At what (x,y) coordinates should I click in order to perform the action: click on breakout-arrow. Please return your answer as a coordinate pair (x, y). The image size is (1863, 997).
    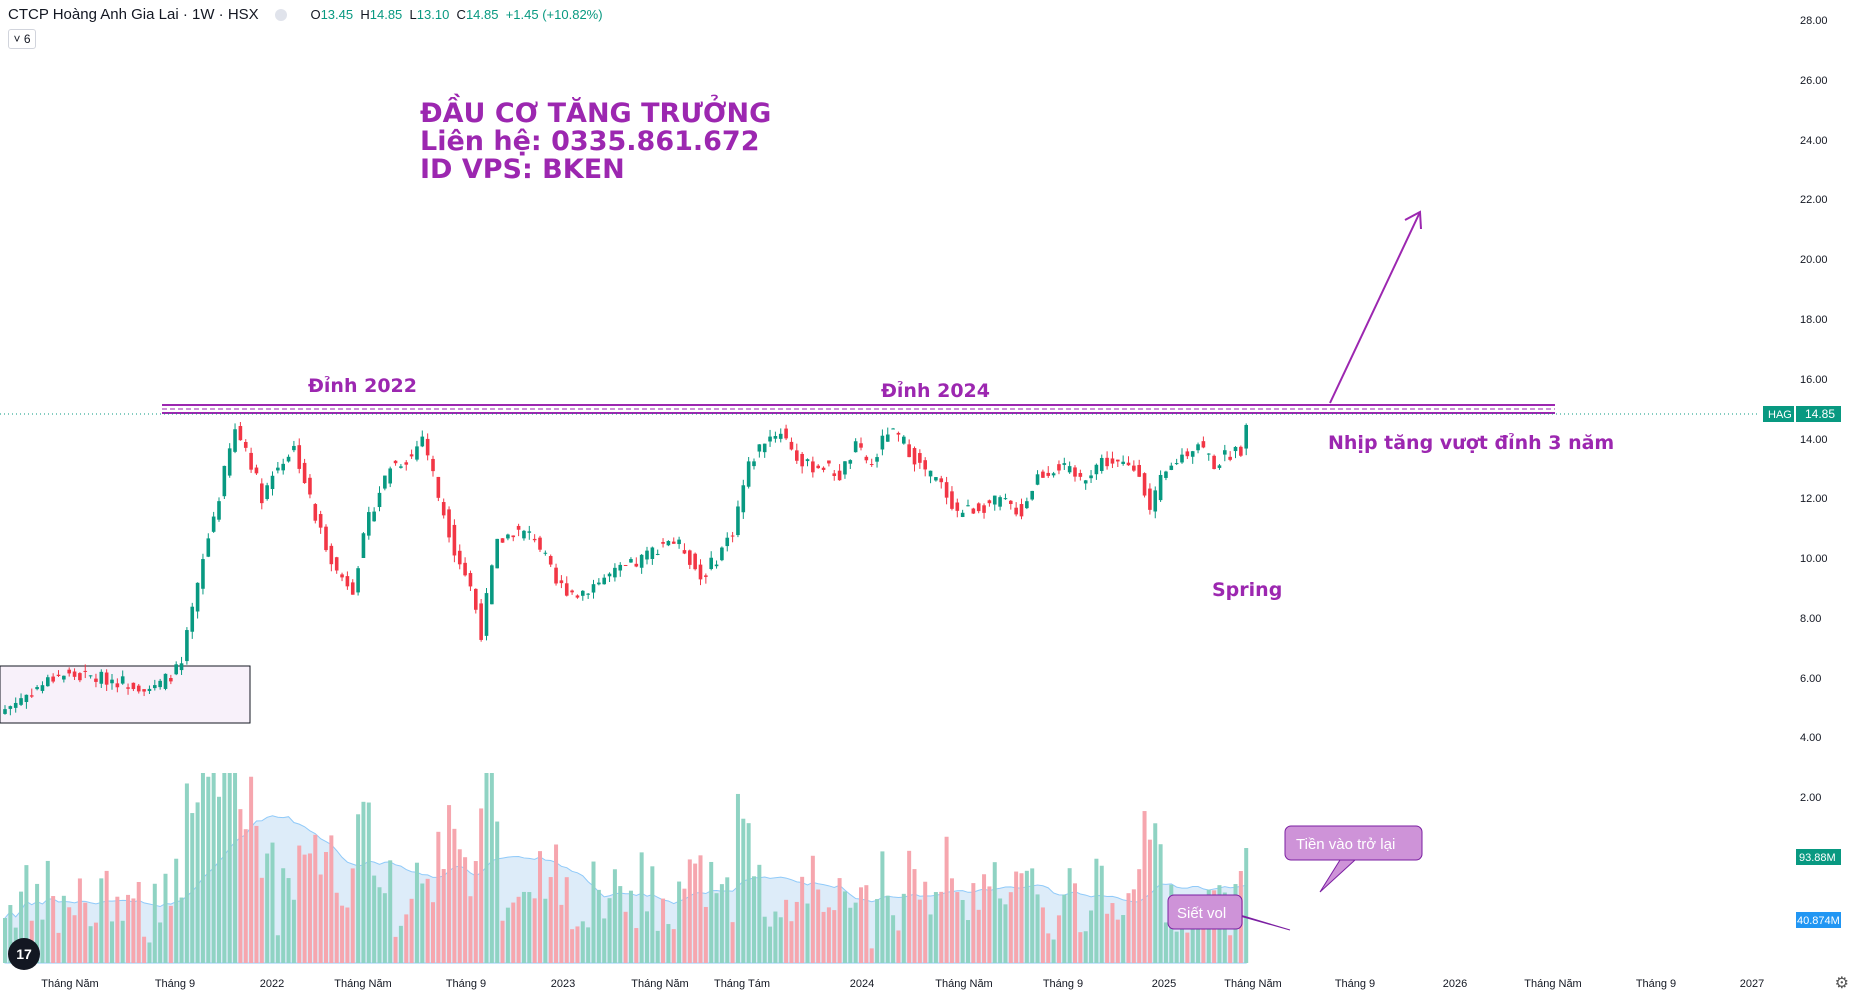
    Looking at the image, I should click on (1375, 307).